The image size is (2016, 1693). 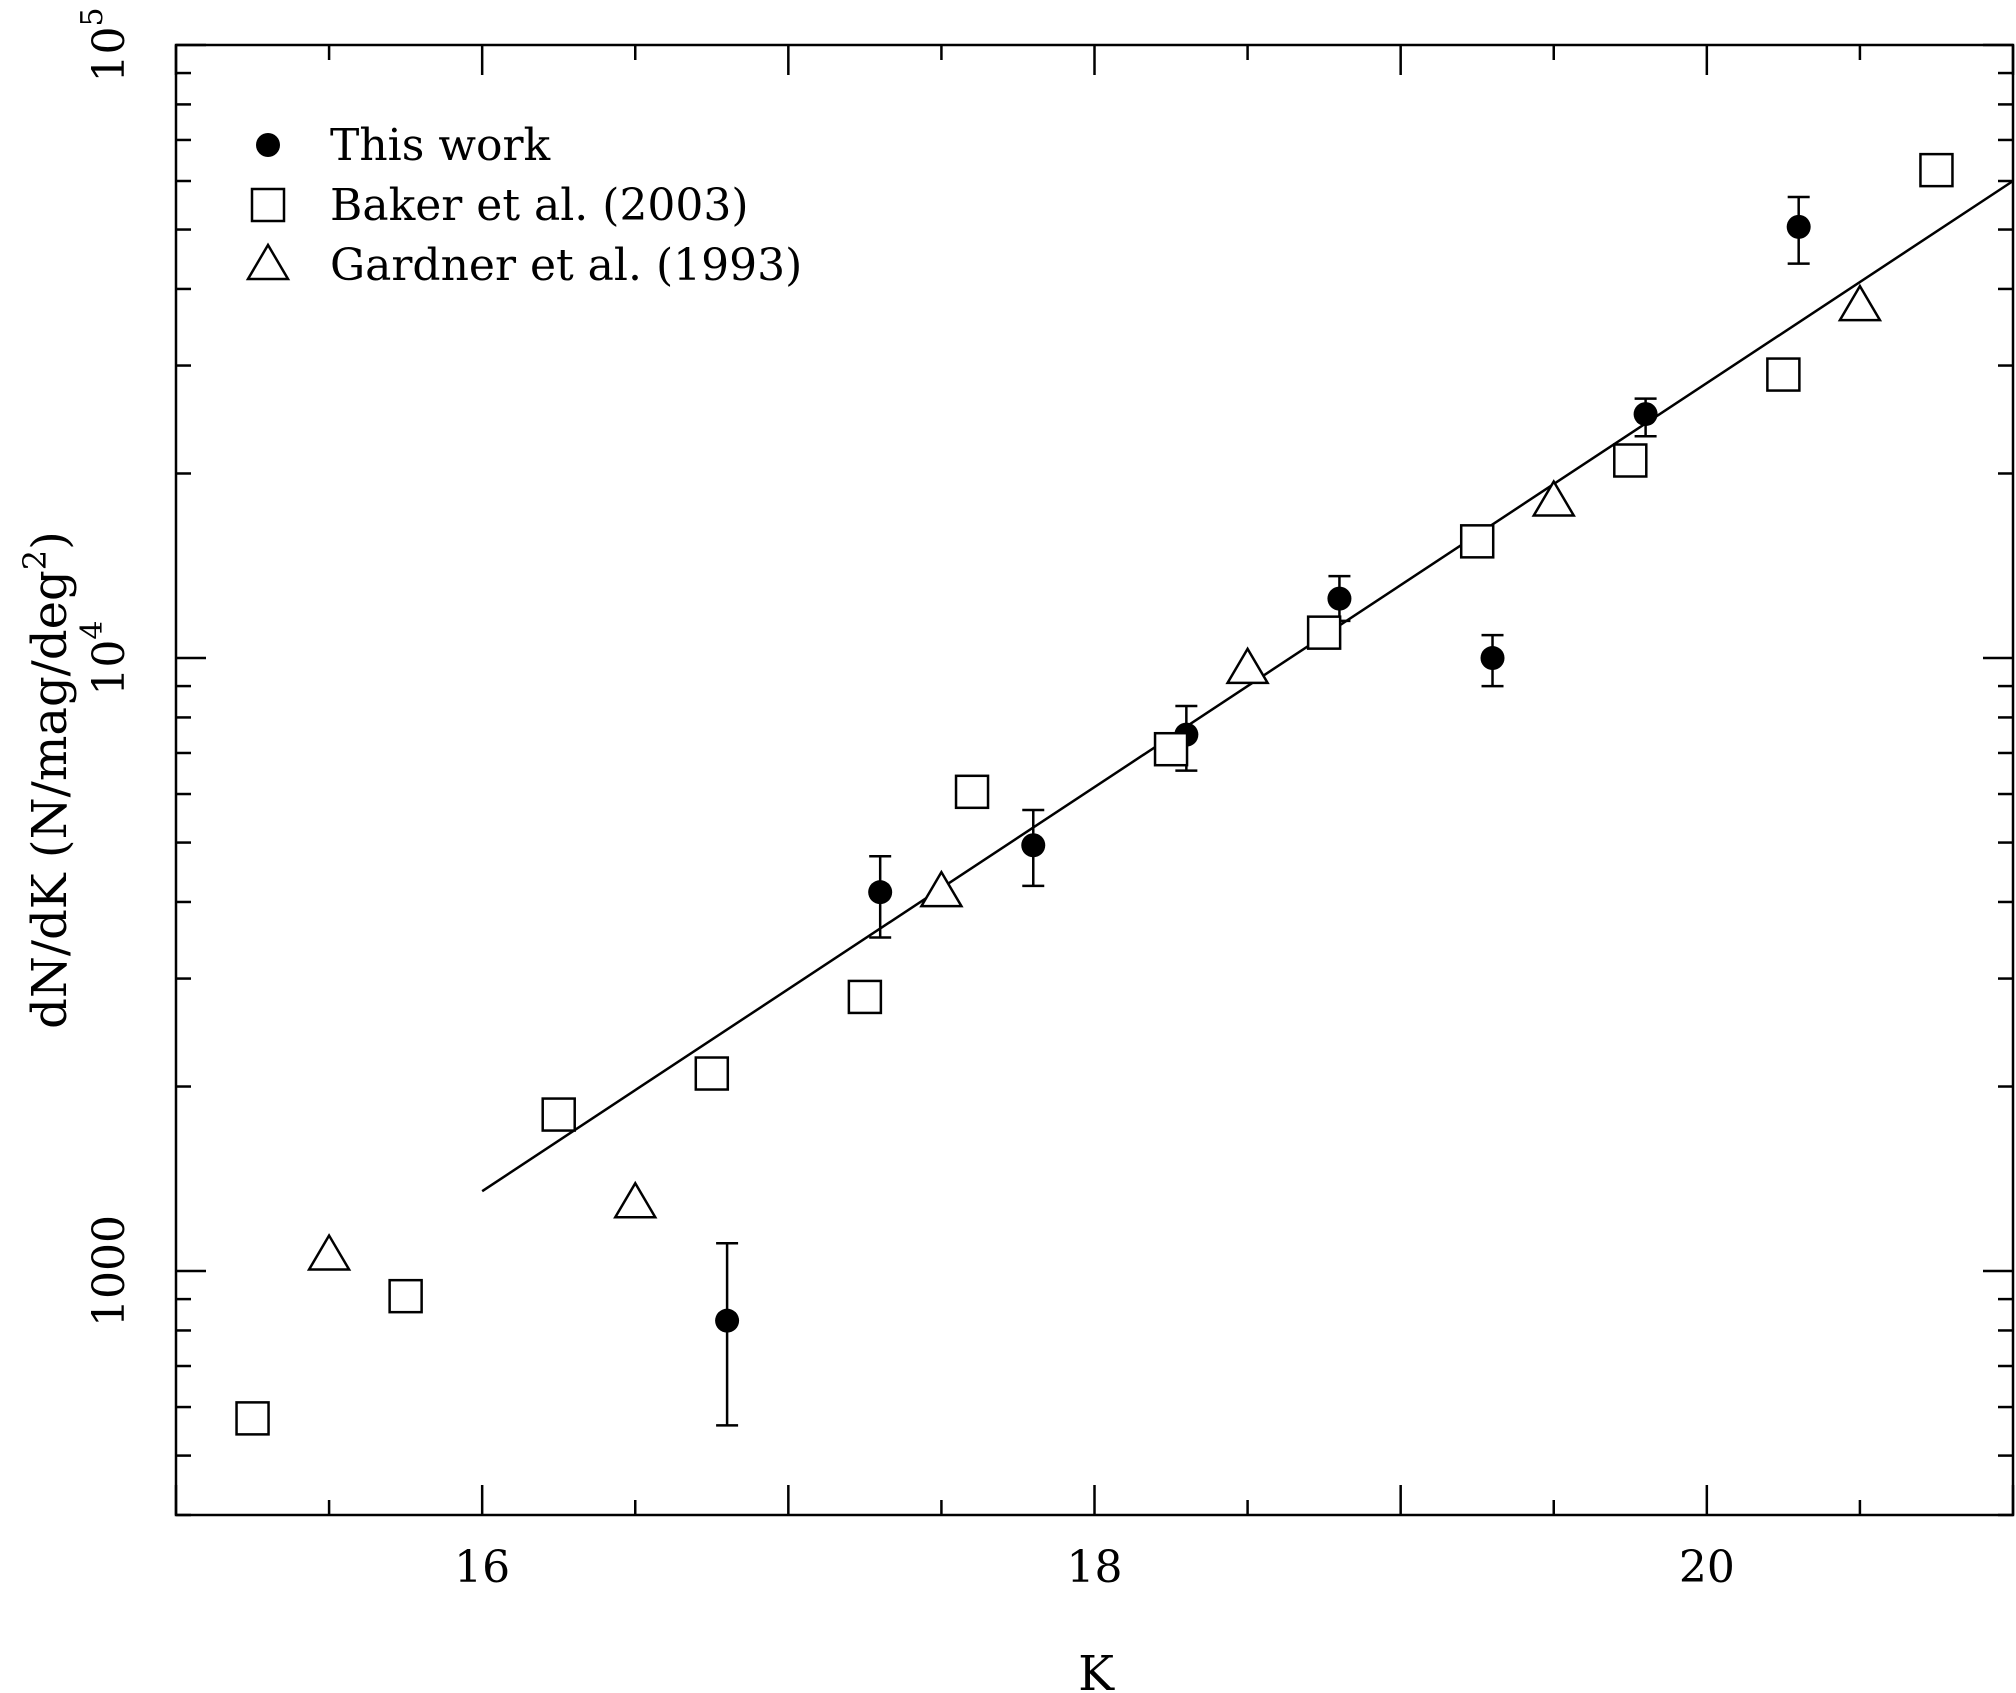 I want to click on legend-marker-open-triangle, so click(x=268, y=261).